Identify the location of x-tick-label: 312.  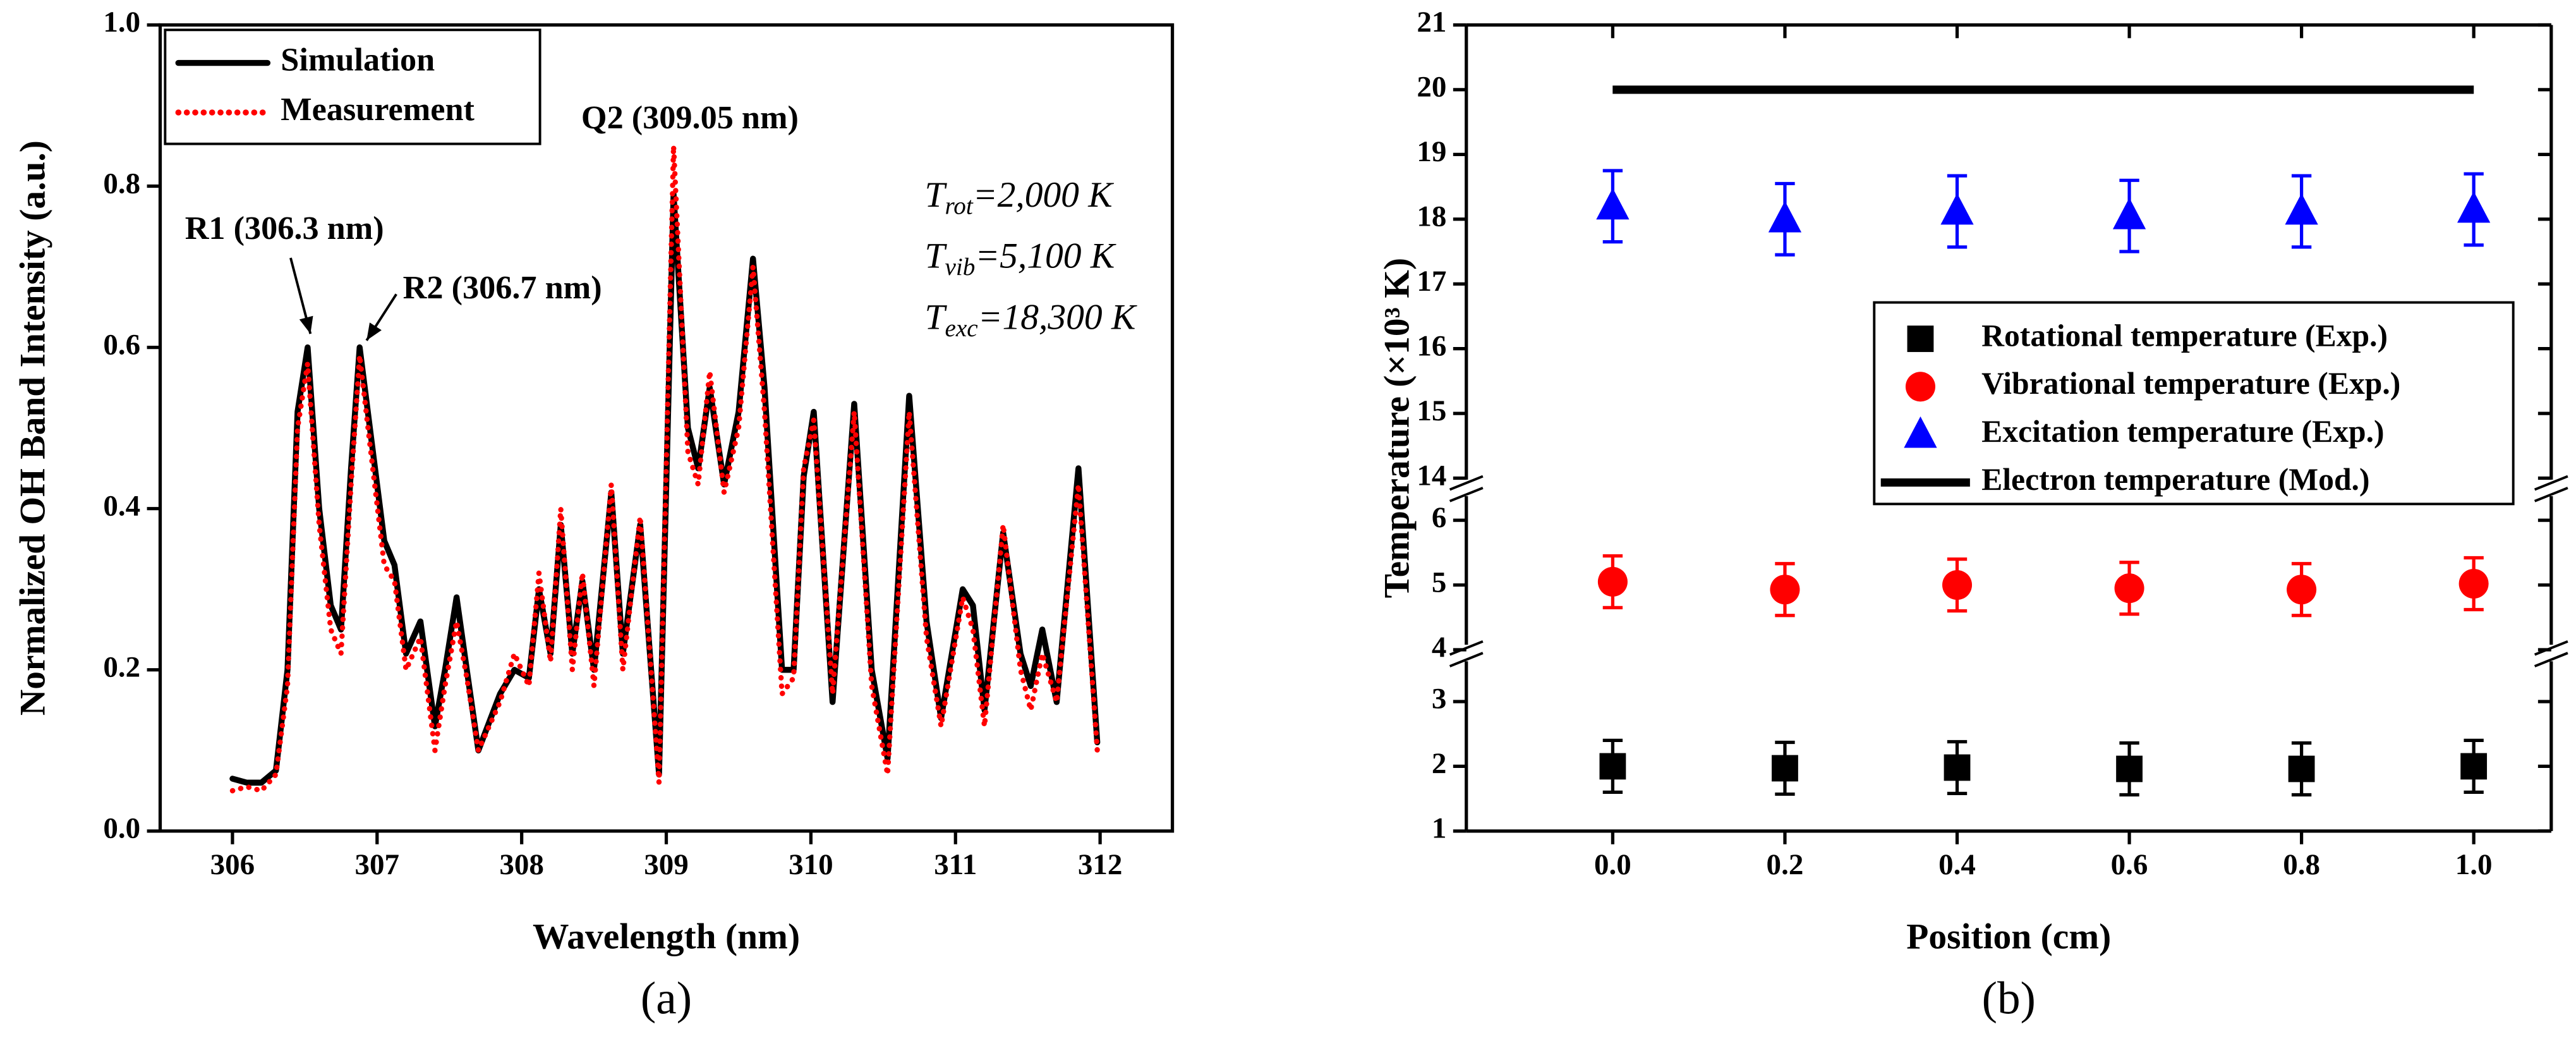
(1100, 864).